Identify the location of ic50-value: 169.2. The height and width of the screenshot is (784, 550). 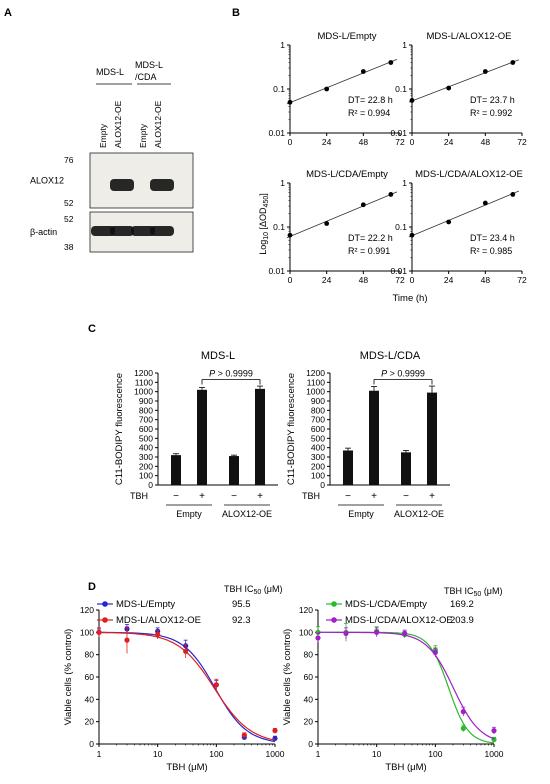
(462, 604).